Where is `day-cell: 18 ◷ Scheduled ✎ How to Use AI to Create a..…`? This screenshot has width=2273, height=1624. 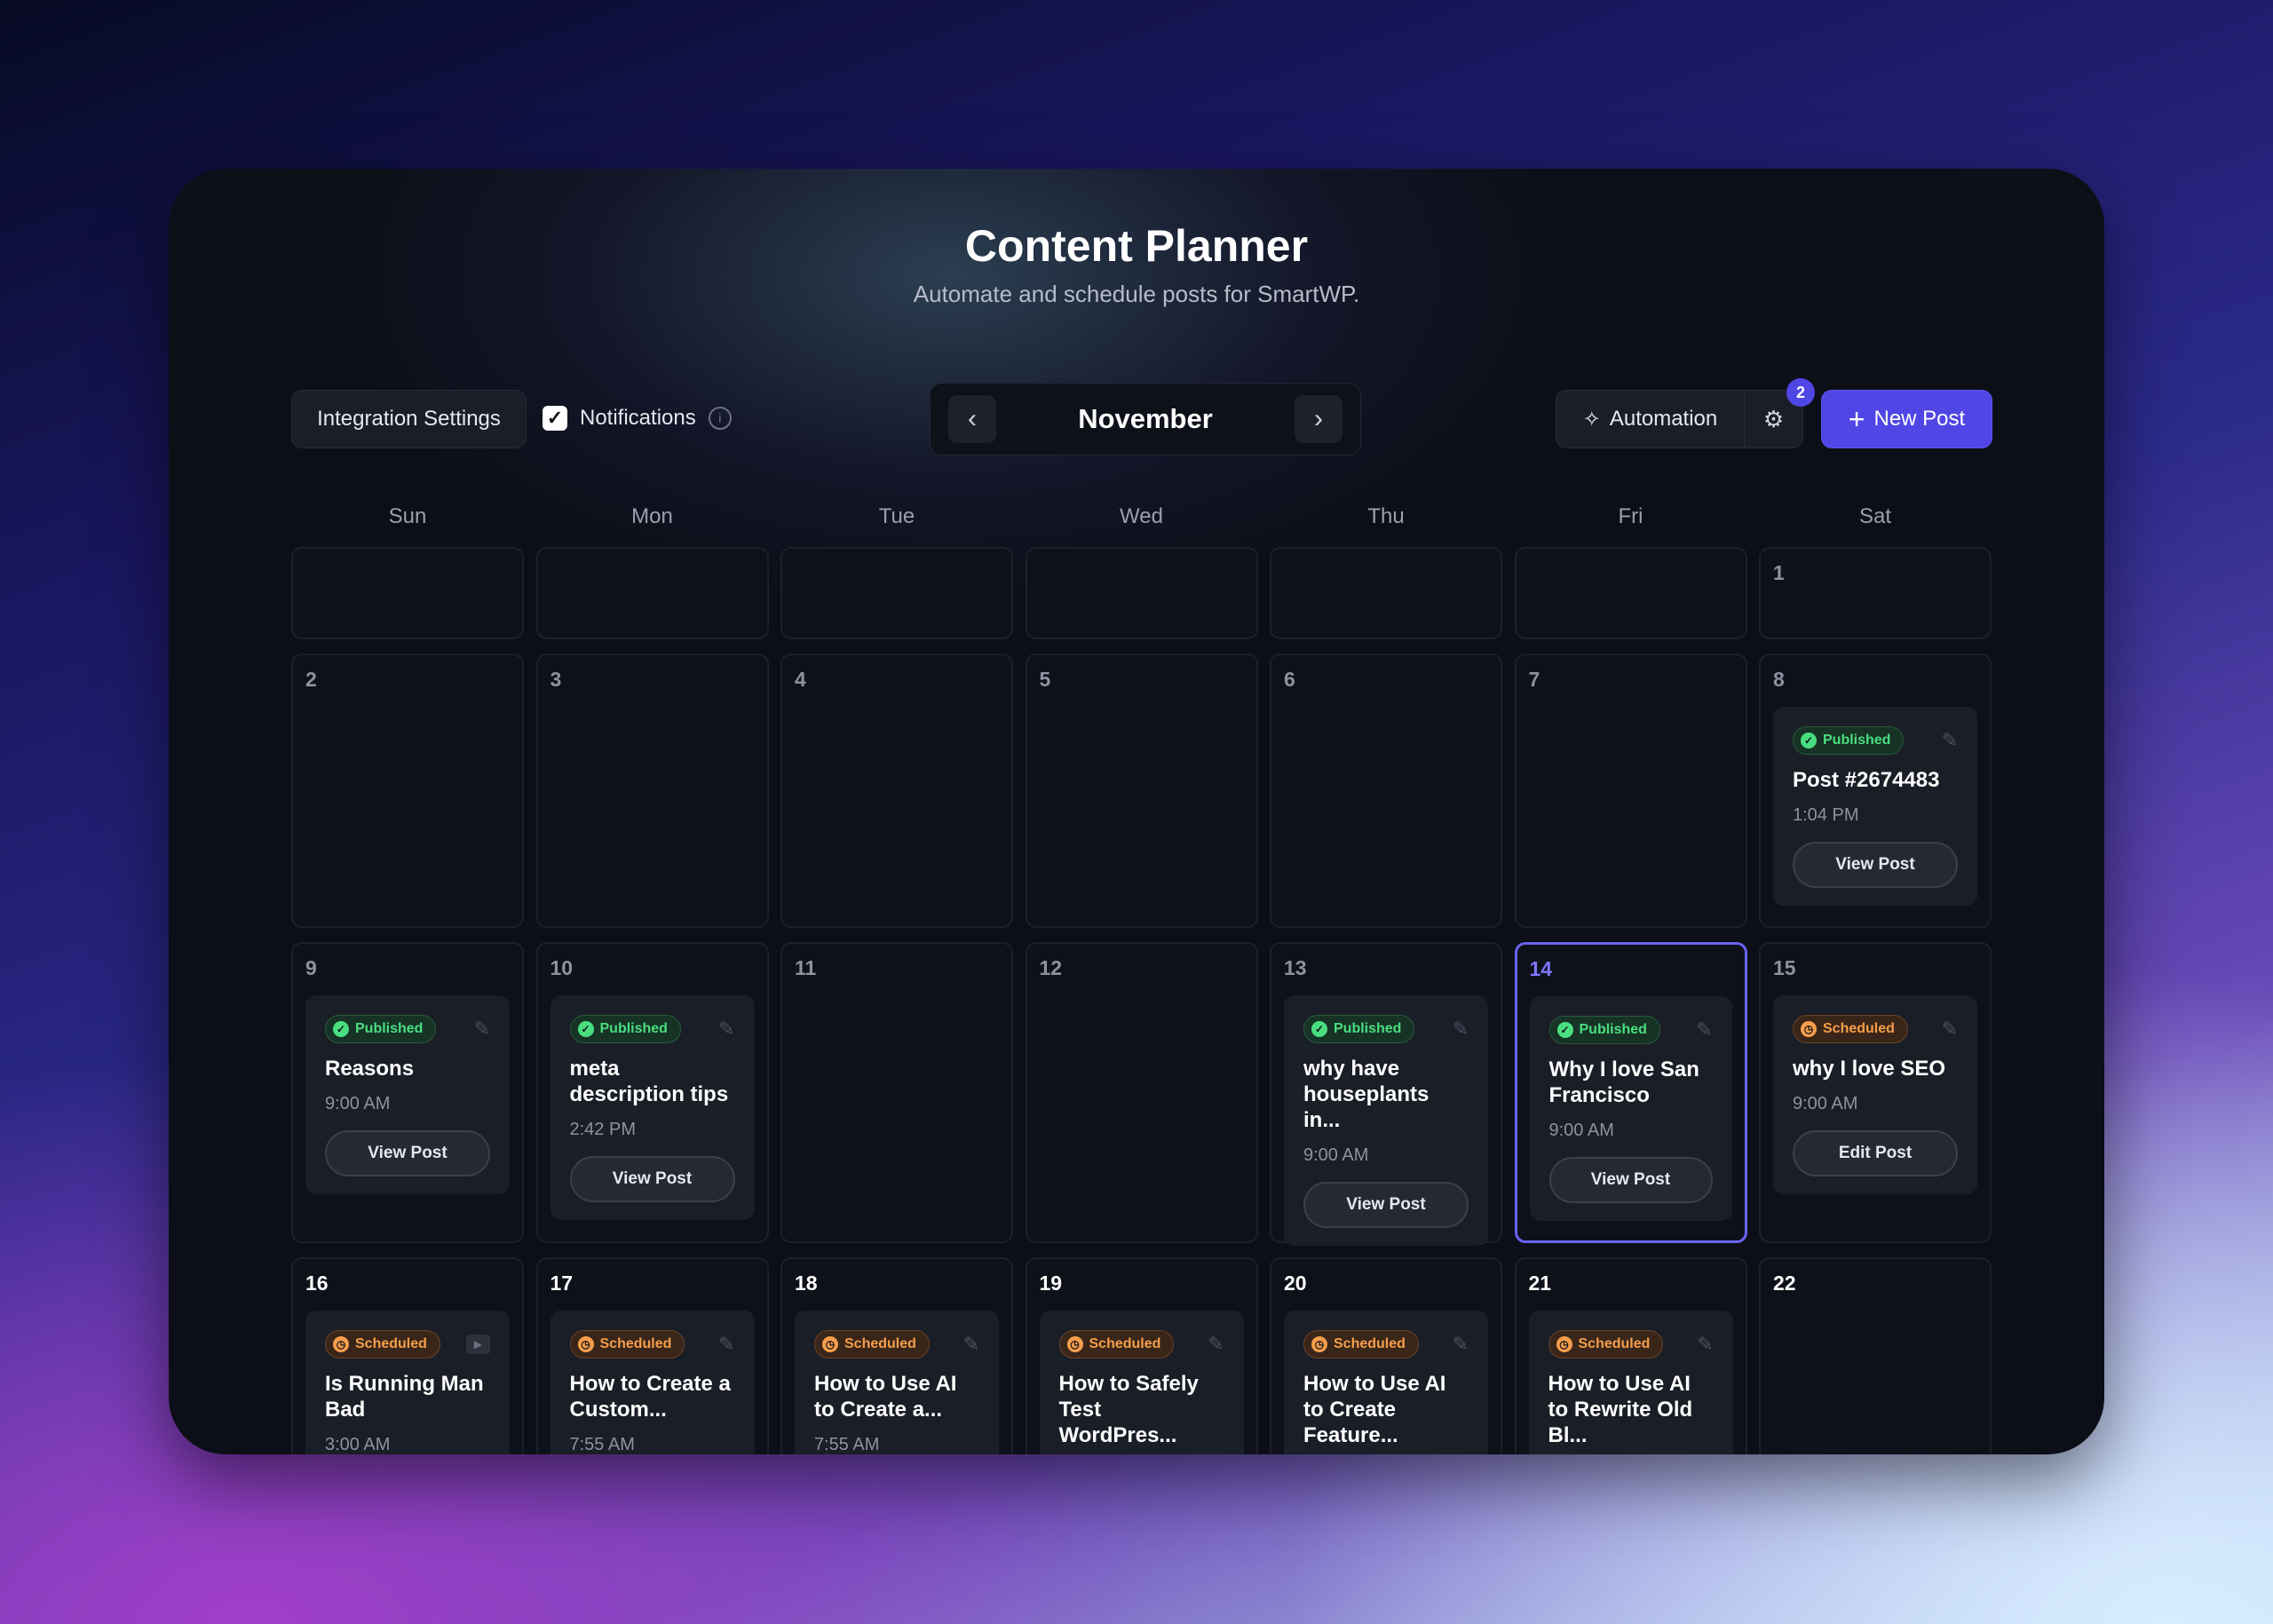 day-cell: 18 ◷ Scheduled ✎ How to Use AI to Create a..… is located at coordinates (896, 1355).